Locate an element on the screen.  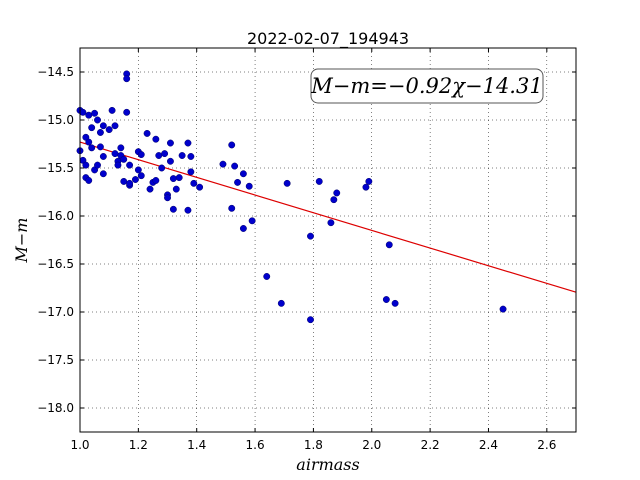
y-tick-label: −16.0 is located at coordinates (55, 216).